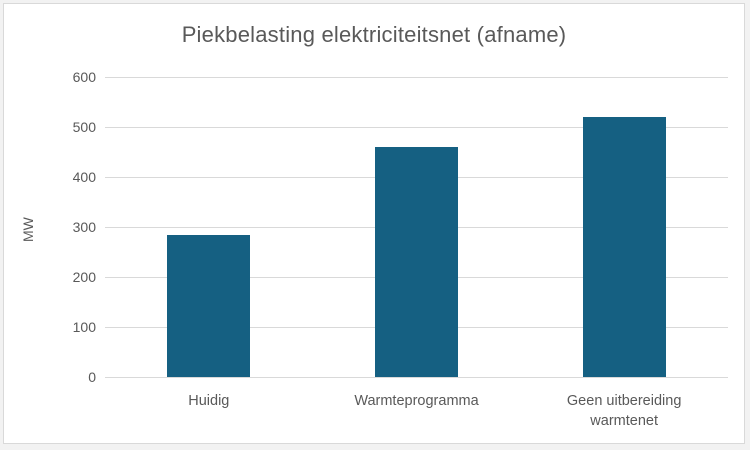 This screenshot has width=750, height=450. Describe the element at coordinates (92, 377) in the screenshot. I see `y-tick-label-0: 0` at that location.